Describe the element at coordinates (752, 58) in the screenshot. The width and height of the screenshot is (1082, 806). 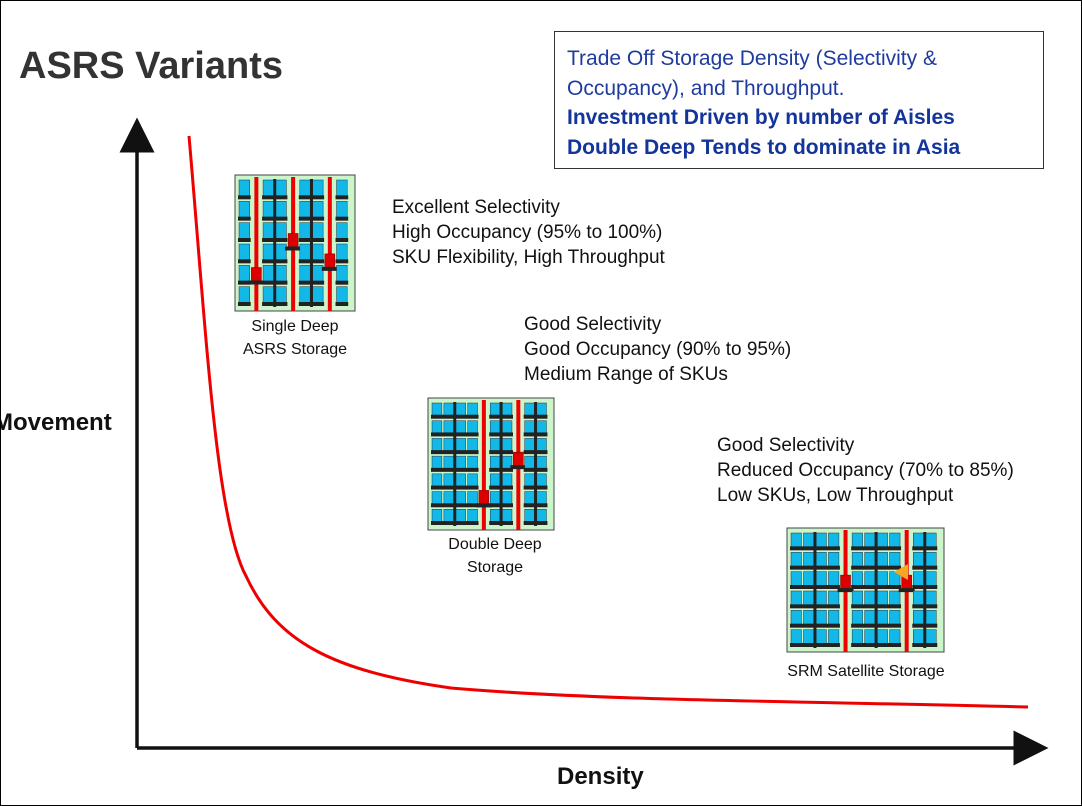
I see `callout-line: Trade Off Storage Density (Selectivity &` at that location.